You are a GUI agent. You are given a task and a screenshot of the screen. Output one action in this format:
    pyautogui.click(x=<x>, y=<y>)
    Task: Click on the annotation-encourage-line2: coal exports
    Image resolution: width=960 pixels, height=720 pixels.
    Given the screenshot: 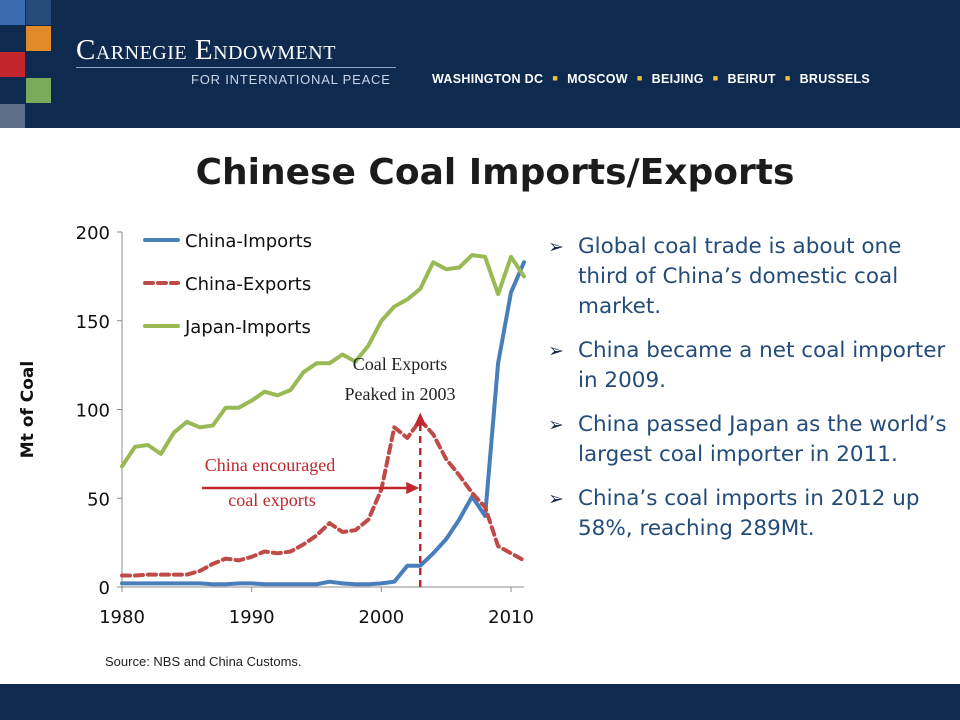 What is the action you would take?
    pyautogui.click(x=271, y=500)
    